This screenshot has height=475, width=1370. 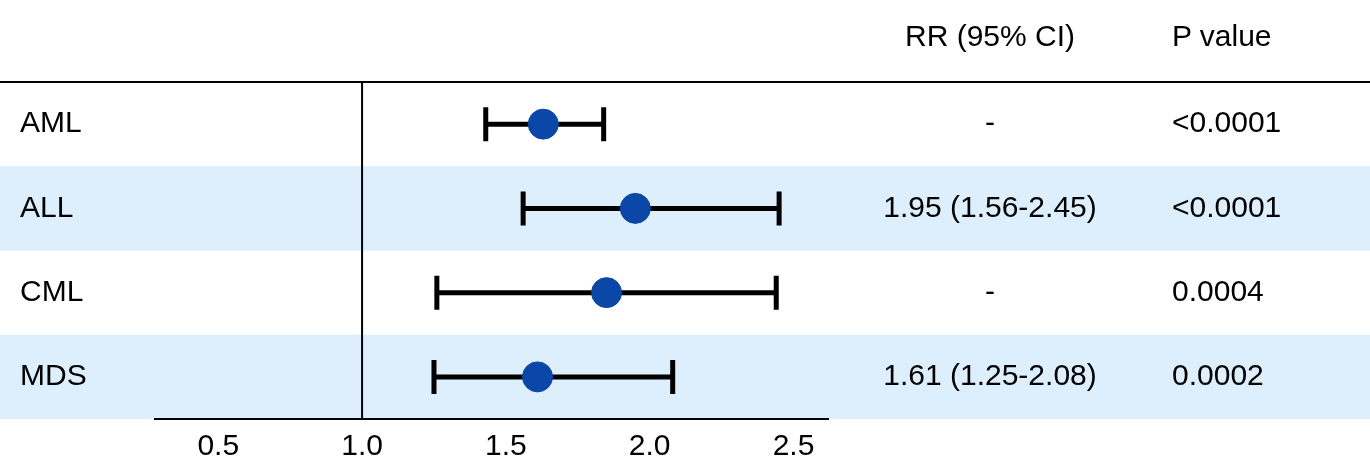 What do you see at coordinates (52, 290) in the screenshot?
I see `y-tick-label: CML` at bounding box center [52, 290].